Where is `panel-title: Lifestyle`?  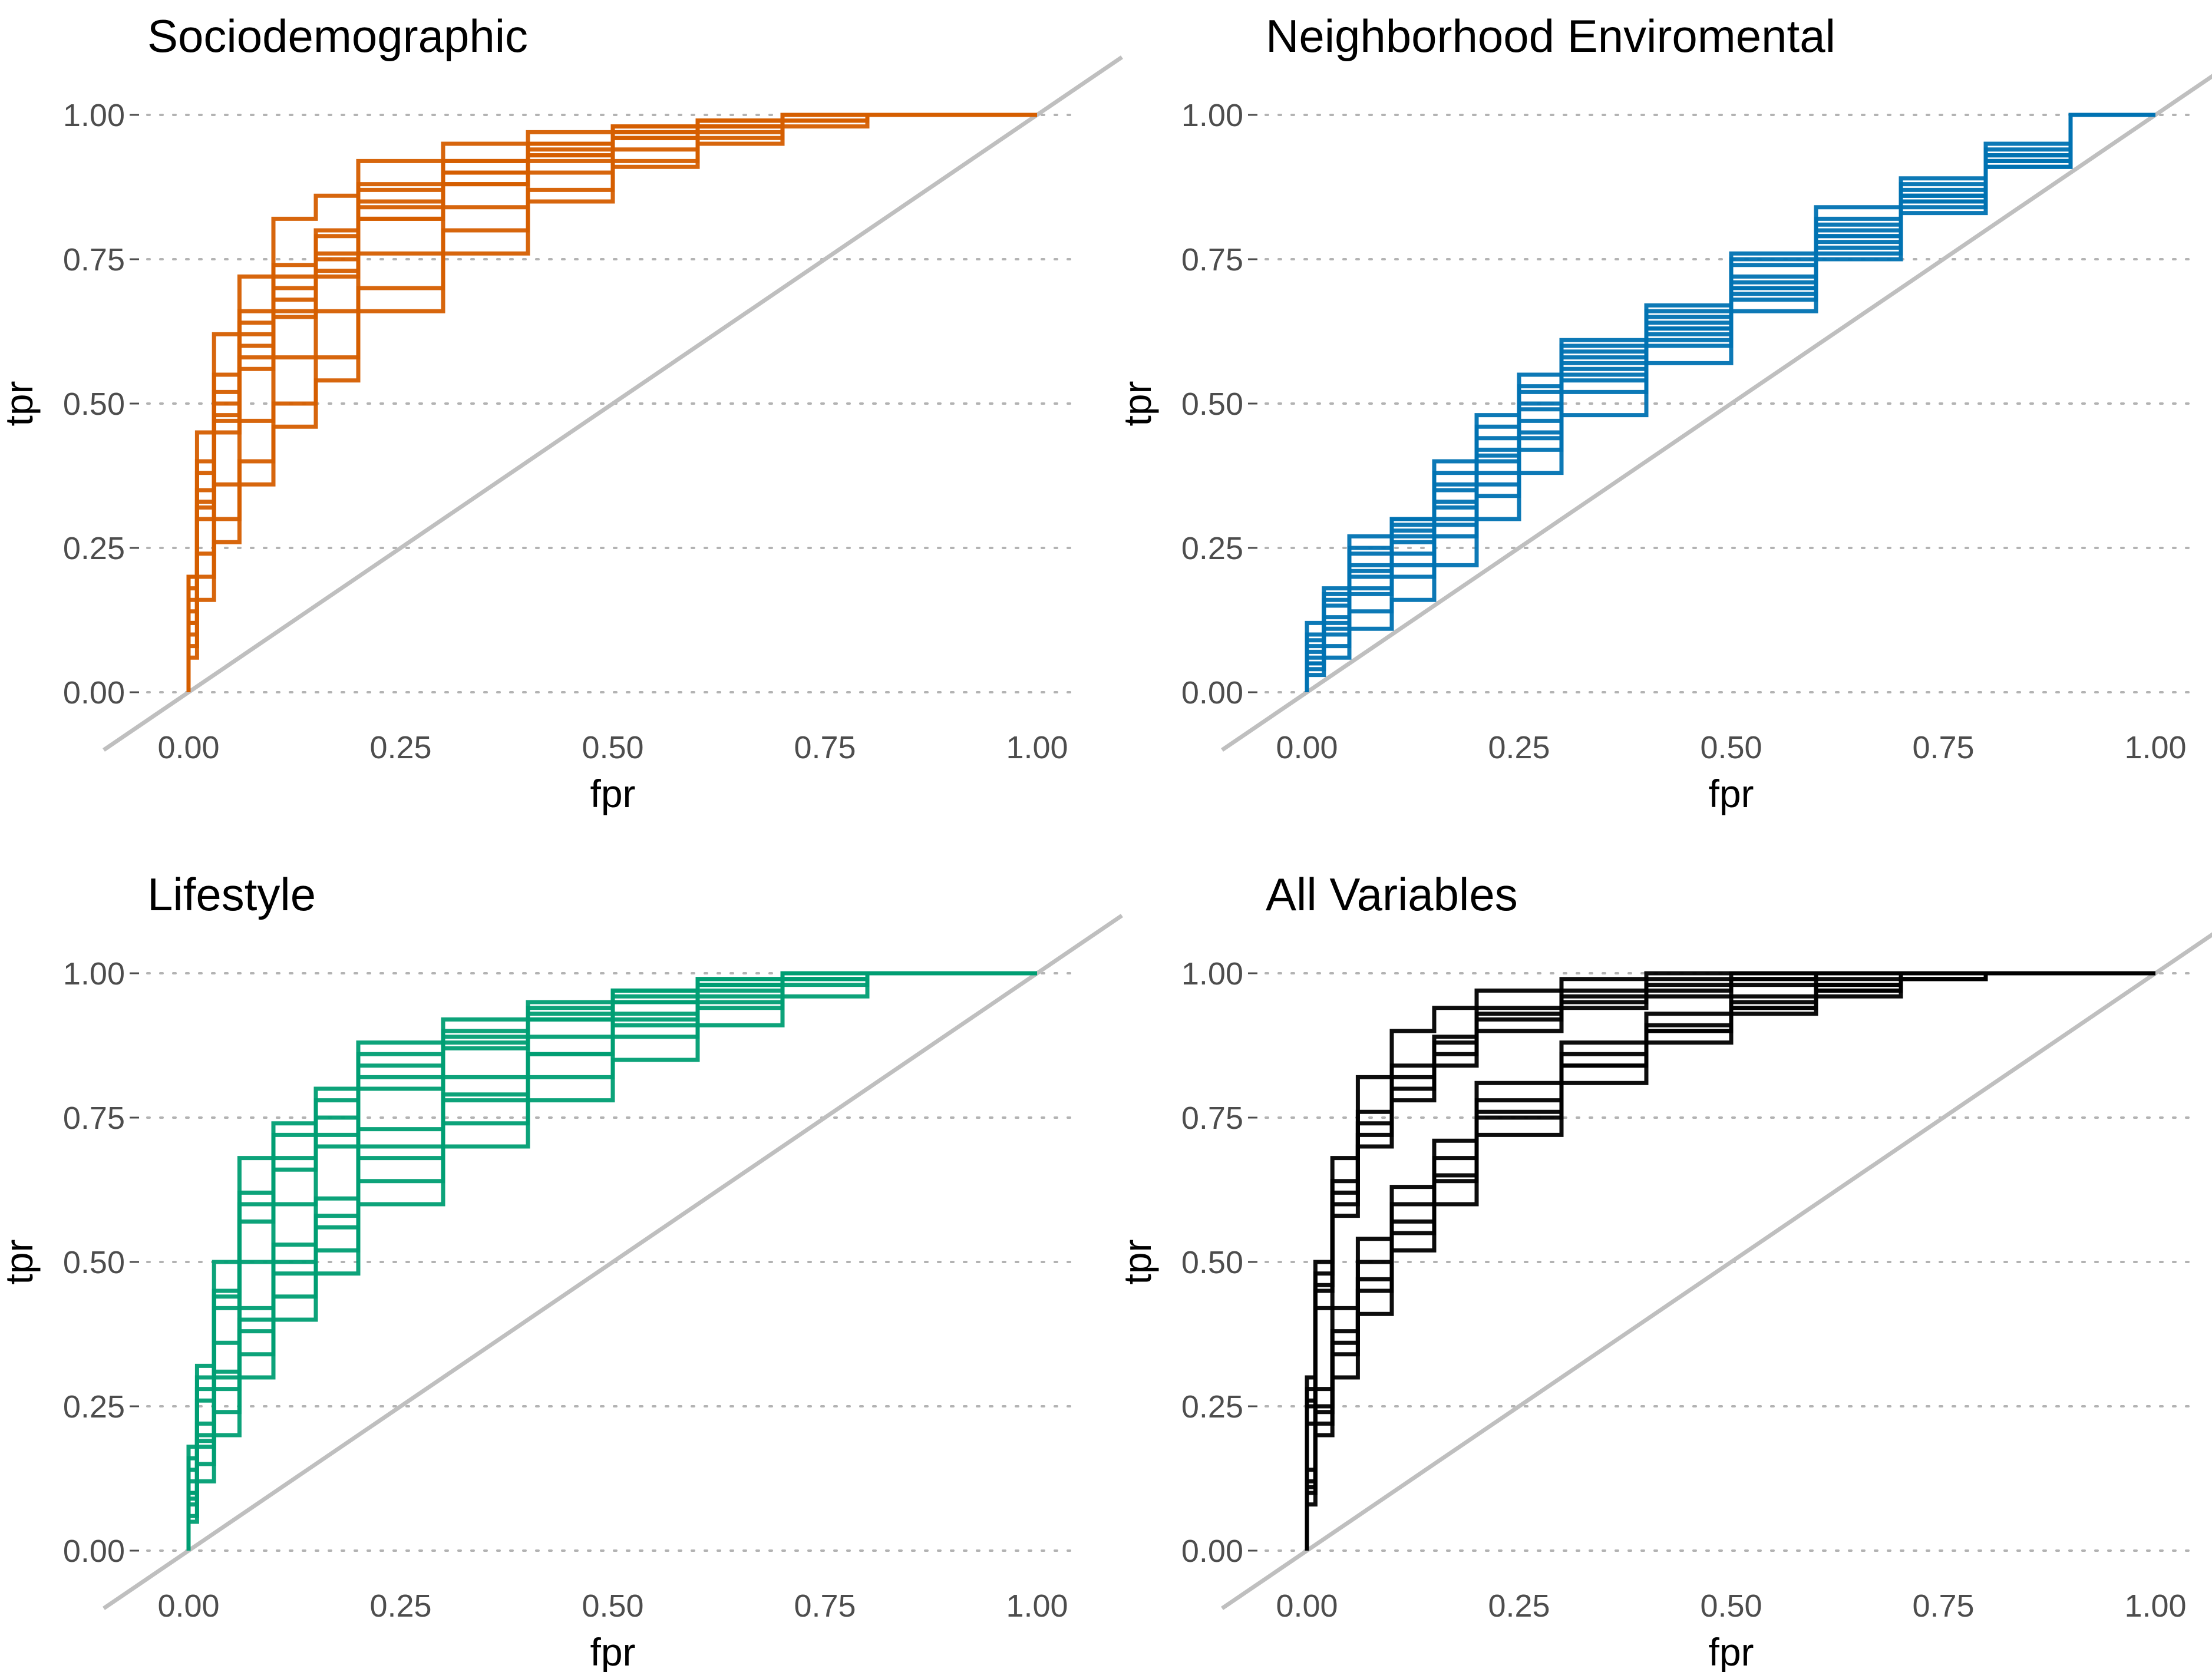 panel-title: Lifestyle is located at coordinates (231, 894).